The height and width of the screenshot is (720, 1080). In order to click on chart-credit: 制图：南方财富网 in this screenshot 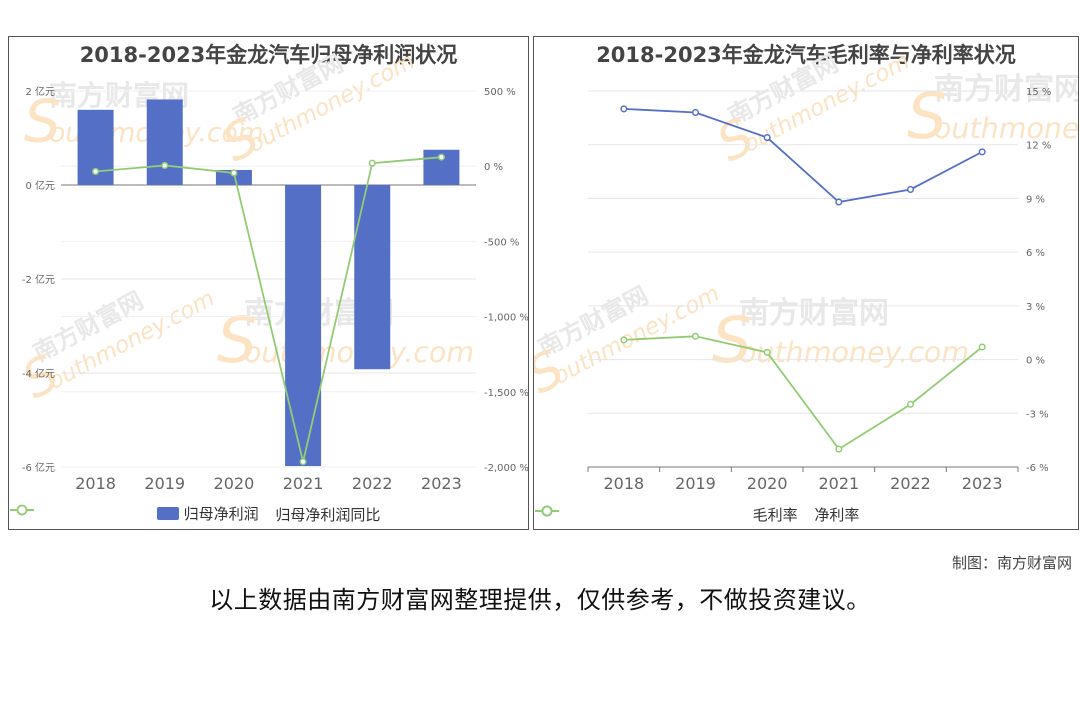, I will do `click(1011, 563)`.